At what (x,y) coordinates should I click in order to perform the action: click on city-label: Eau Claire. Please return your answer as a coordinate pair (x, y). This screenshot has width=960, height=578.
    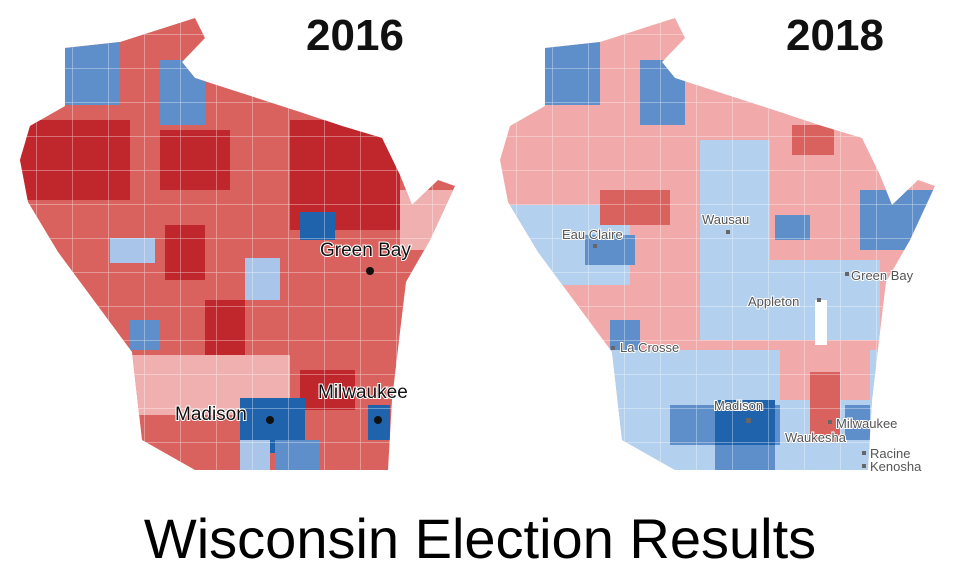
    Looking at the image, I should click on (592, 234).